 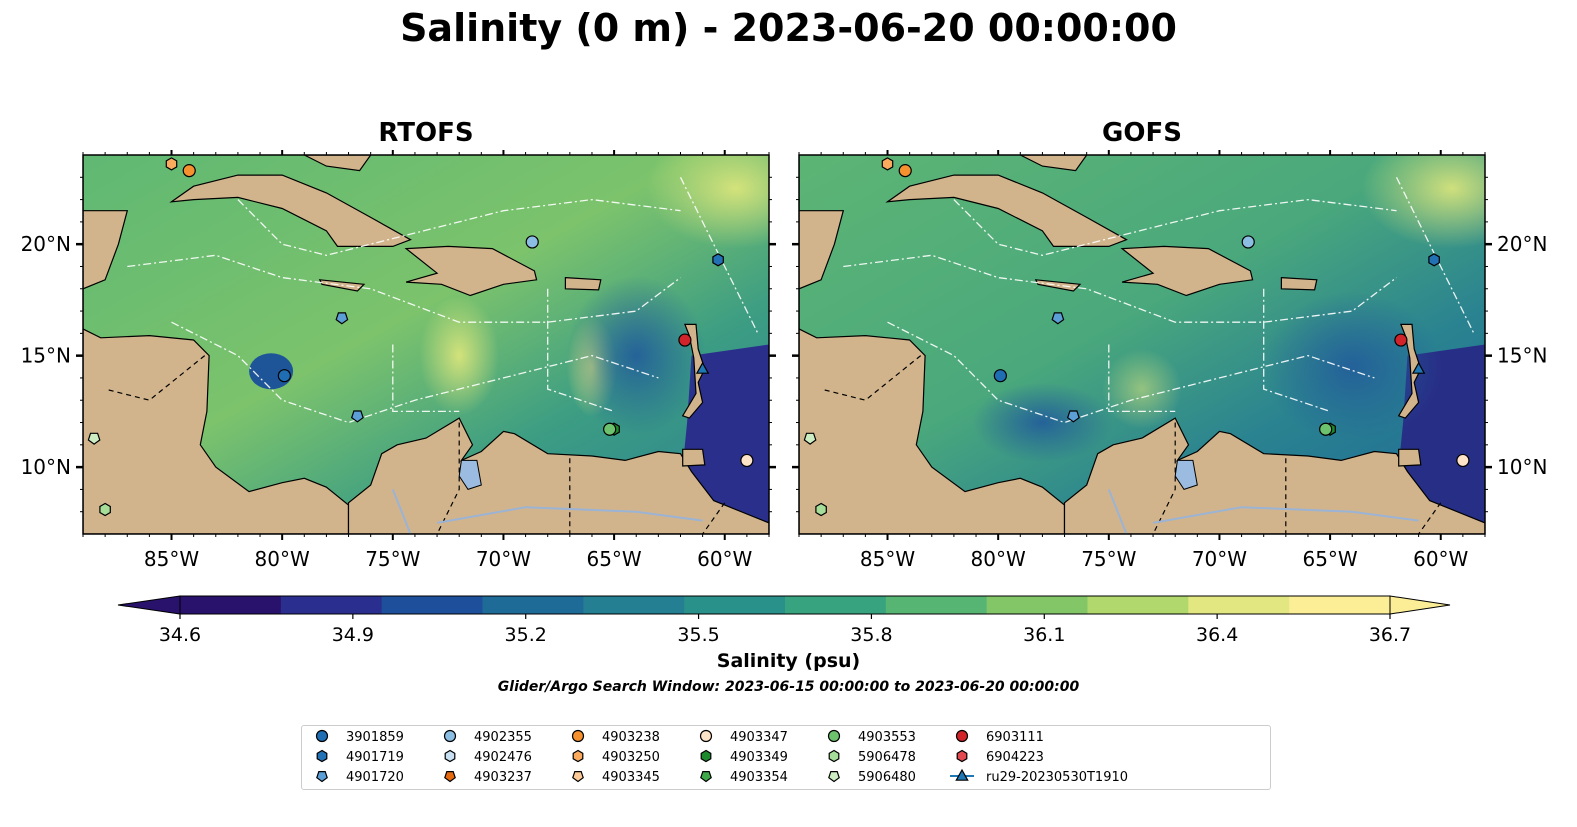 I want to click on legend-label: 6904223, so click(x=1015, y=757).